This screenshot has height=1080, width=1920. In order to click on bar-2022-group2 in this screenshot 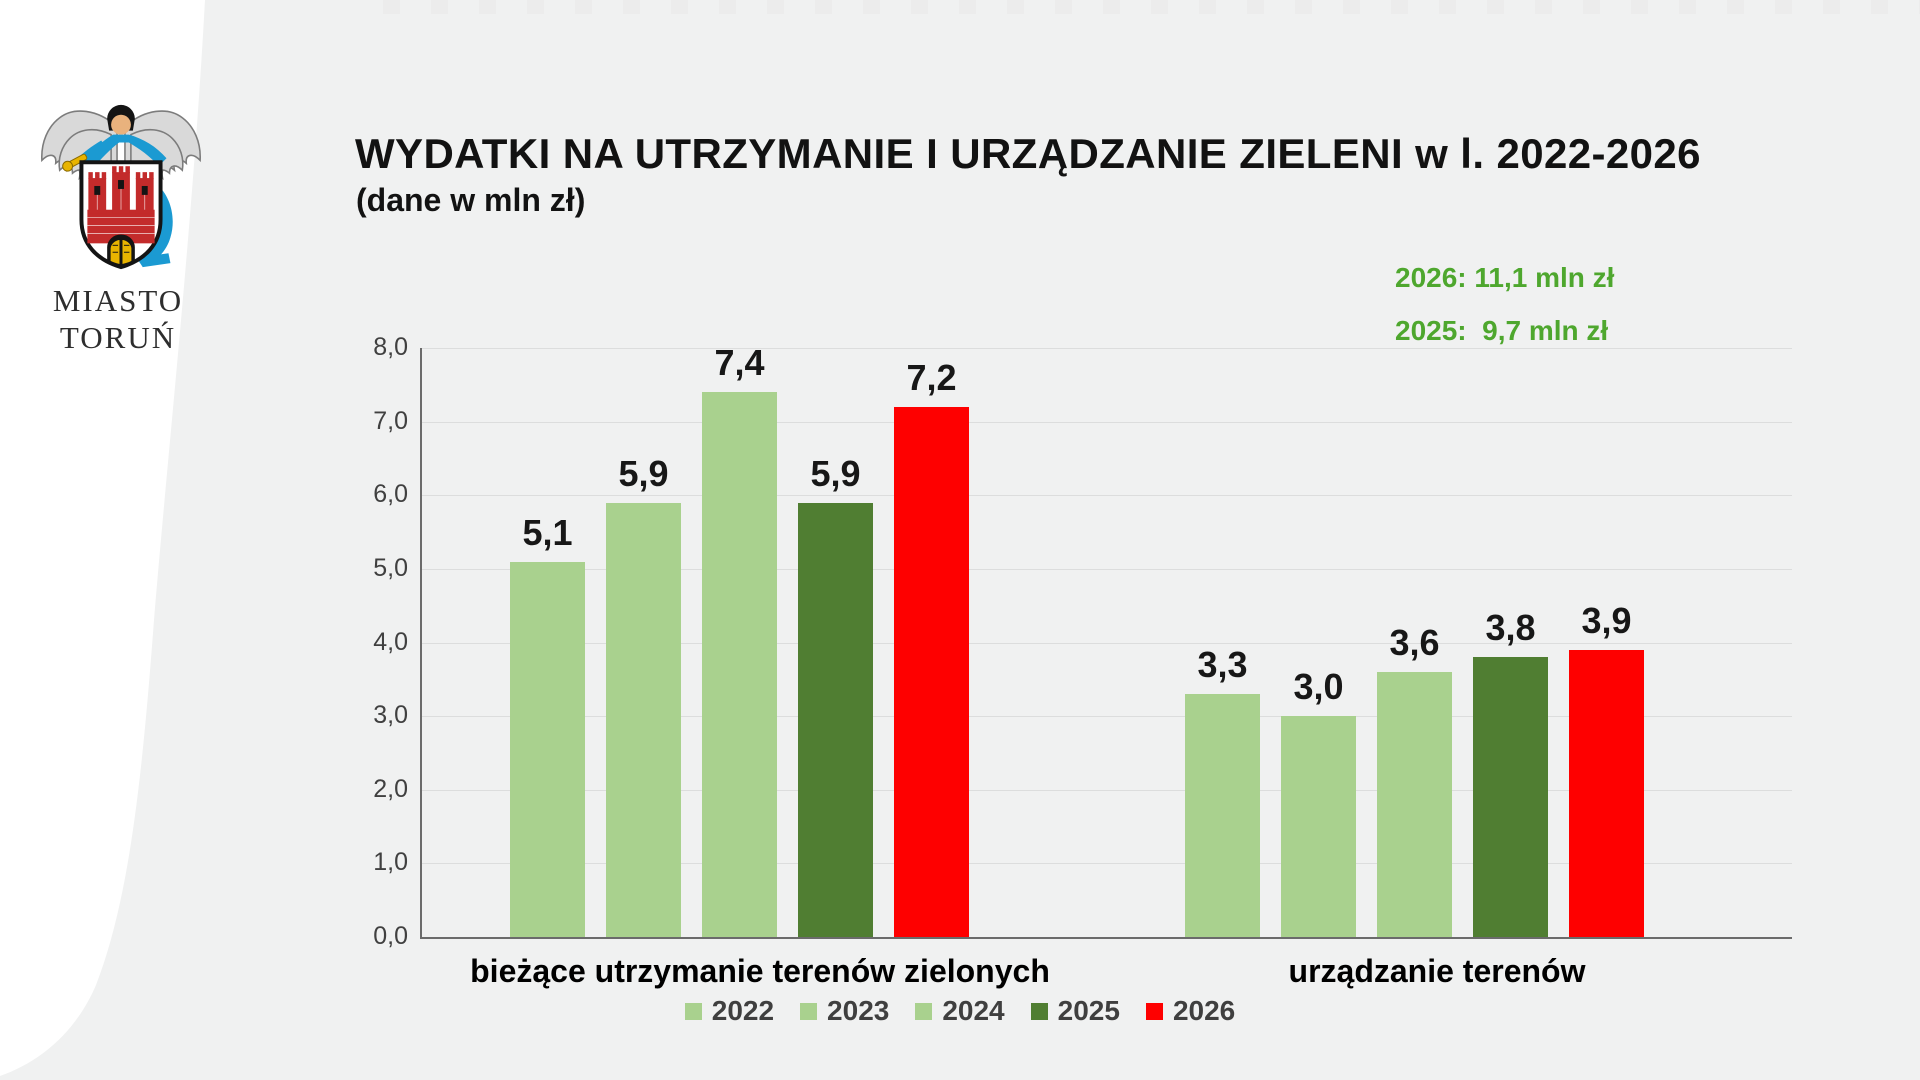, I will do `click(1222, 815)`.